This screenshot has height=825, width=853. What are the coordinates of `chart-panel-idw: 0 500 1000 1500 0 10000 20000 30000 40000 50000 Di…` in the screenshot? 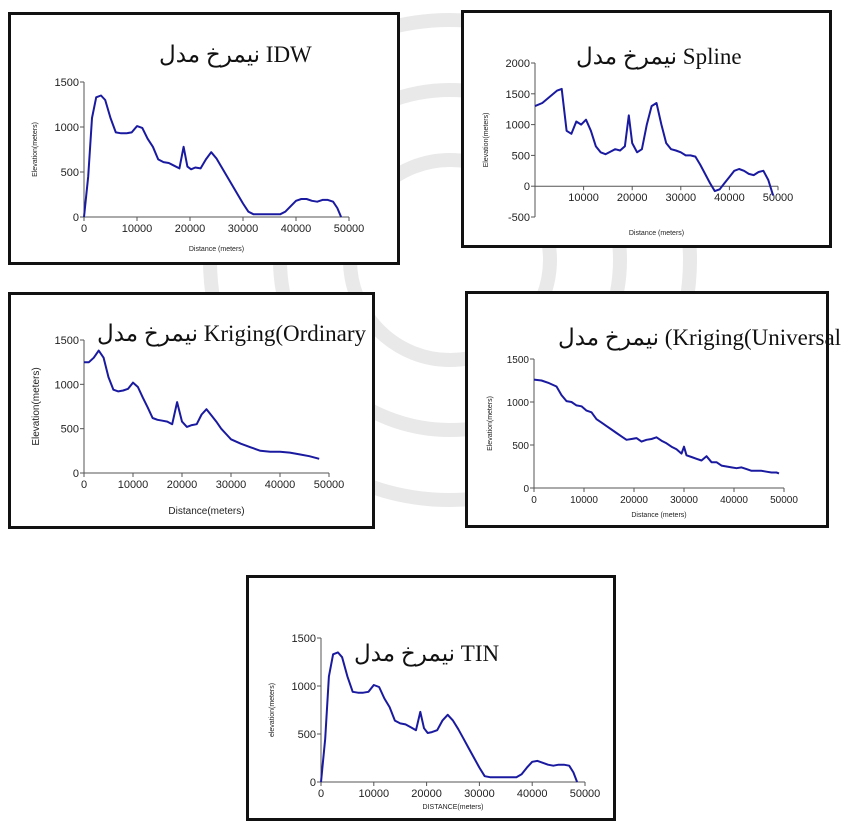 It's located at (204, 138).